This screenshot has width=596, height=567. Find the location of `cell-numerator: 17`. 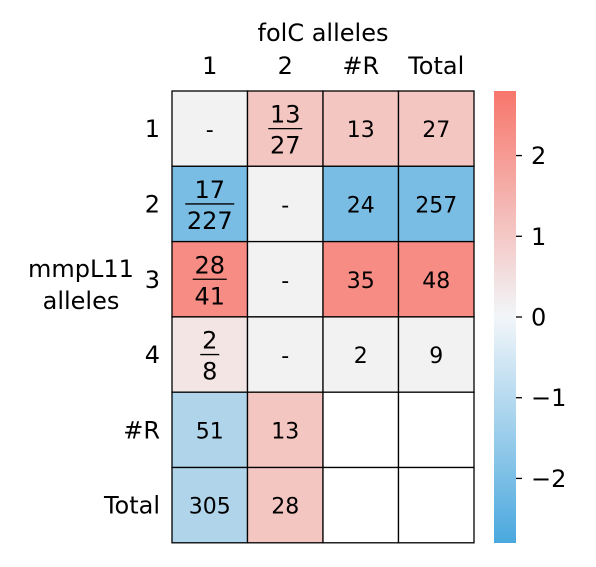

cell-numerator: 17 is located at coordinates (209, 190).